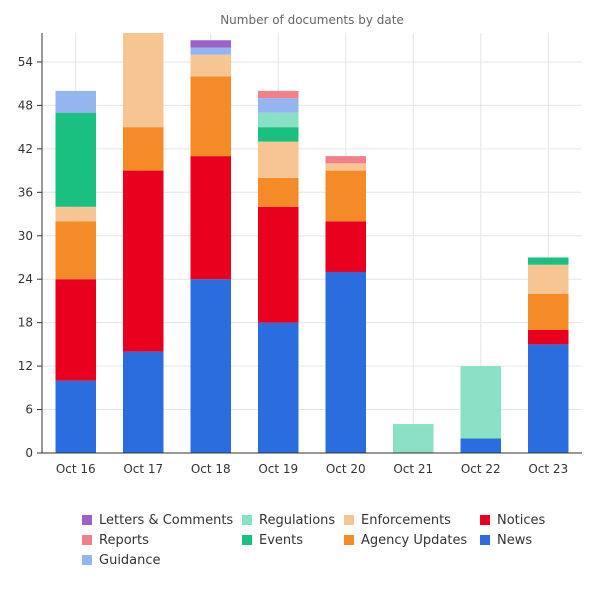 Image resolution: width=600 pixels, height=600 pixels. I want to click on y-tick-label: 12, so click(25, 366).